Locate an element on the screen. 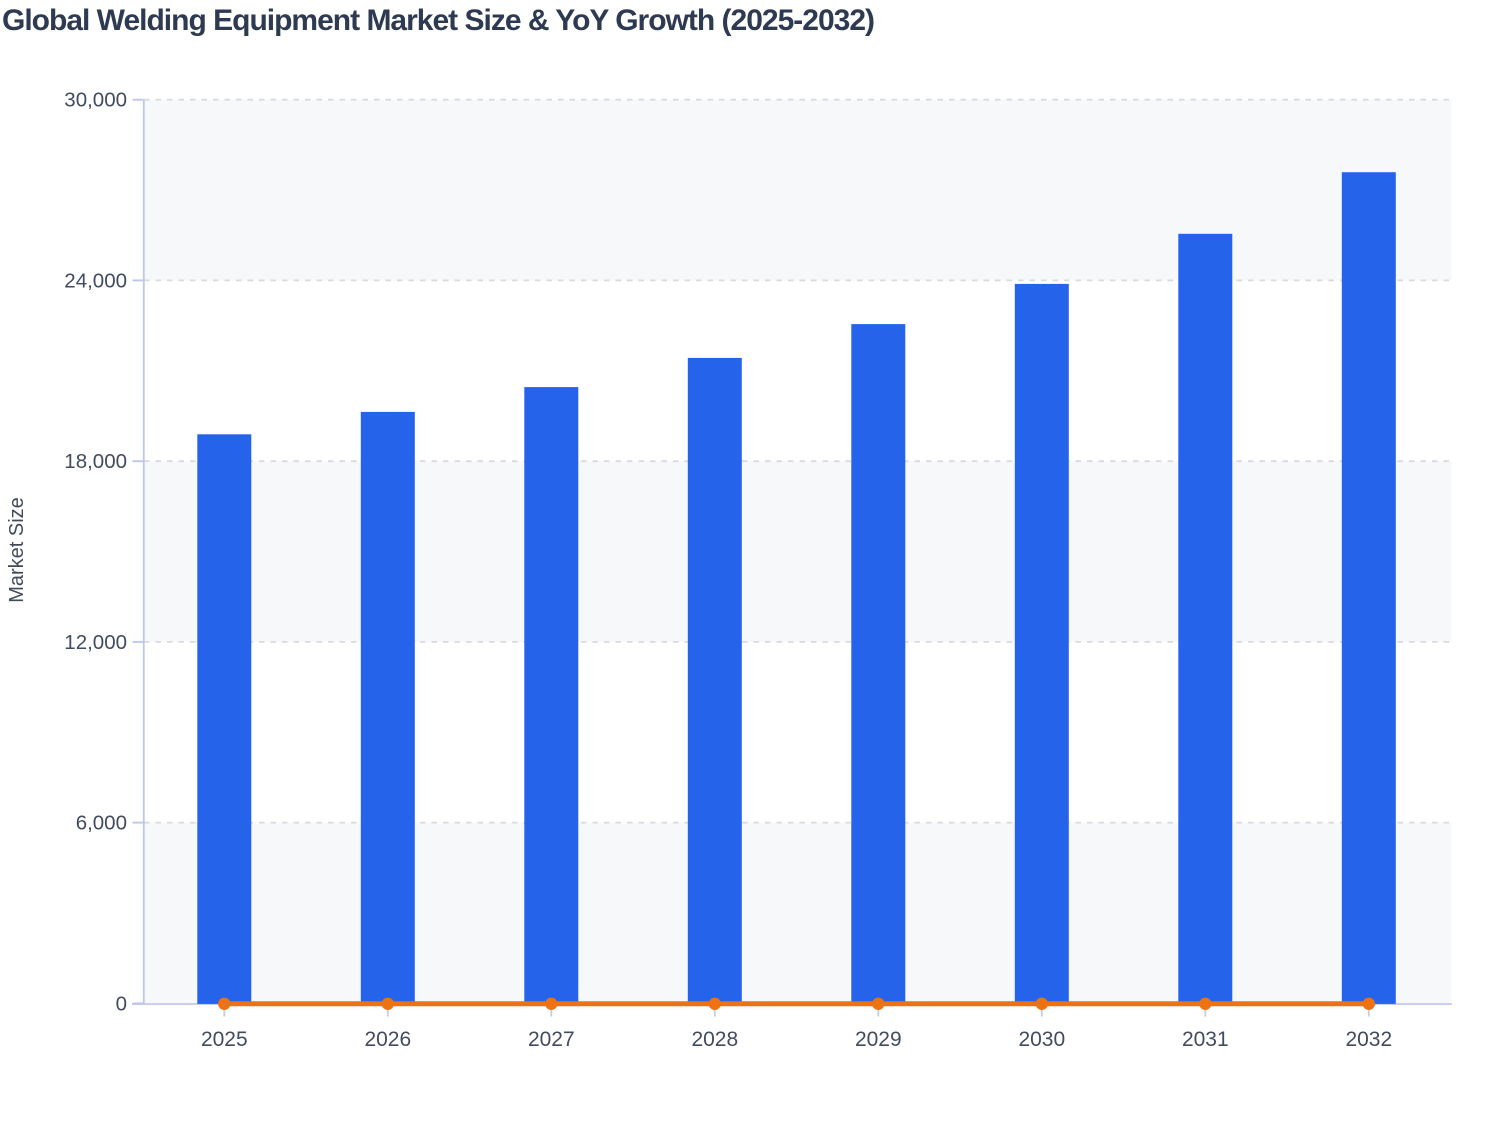  svg-text: 24,000 is located at coordinates (95, 280).